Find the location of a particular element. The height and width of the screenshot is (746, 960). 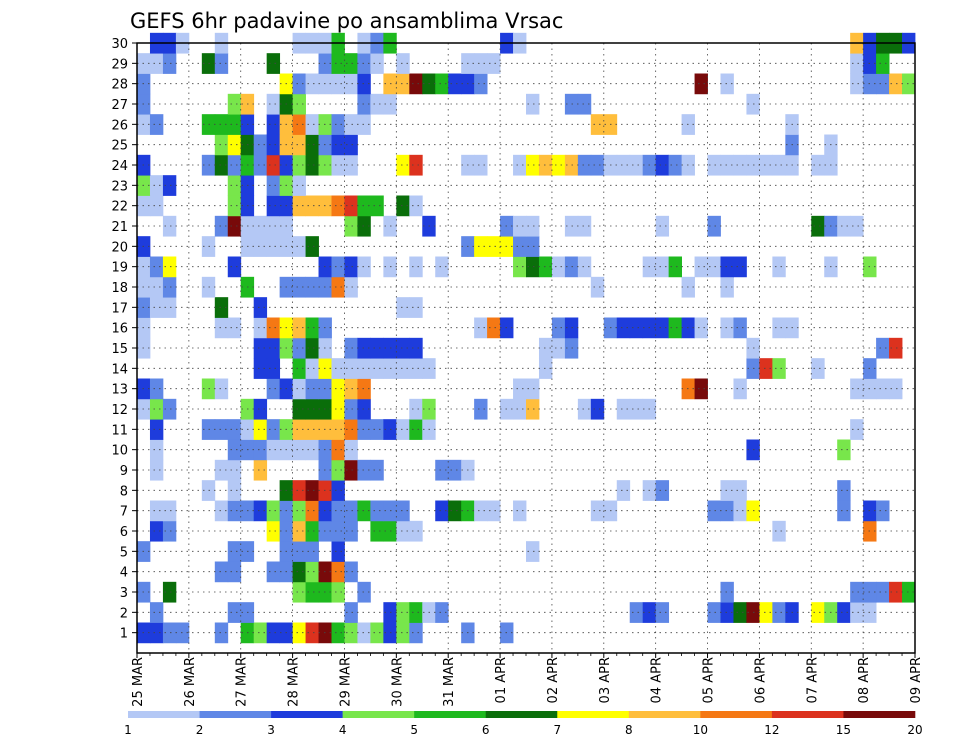

y-tick-label: 29 is located at coordinates (119, 64).